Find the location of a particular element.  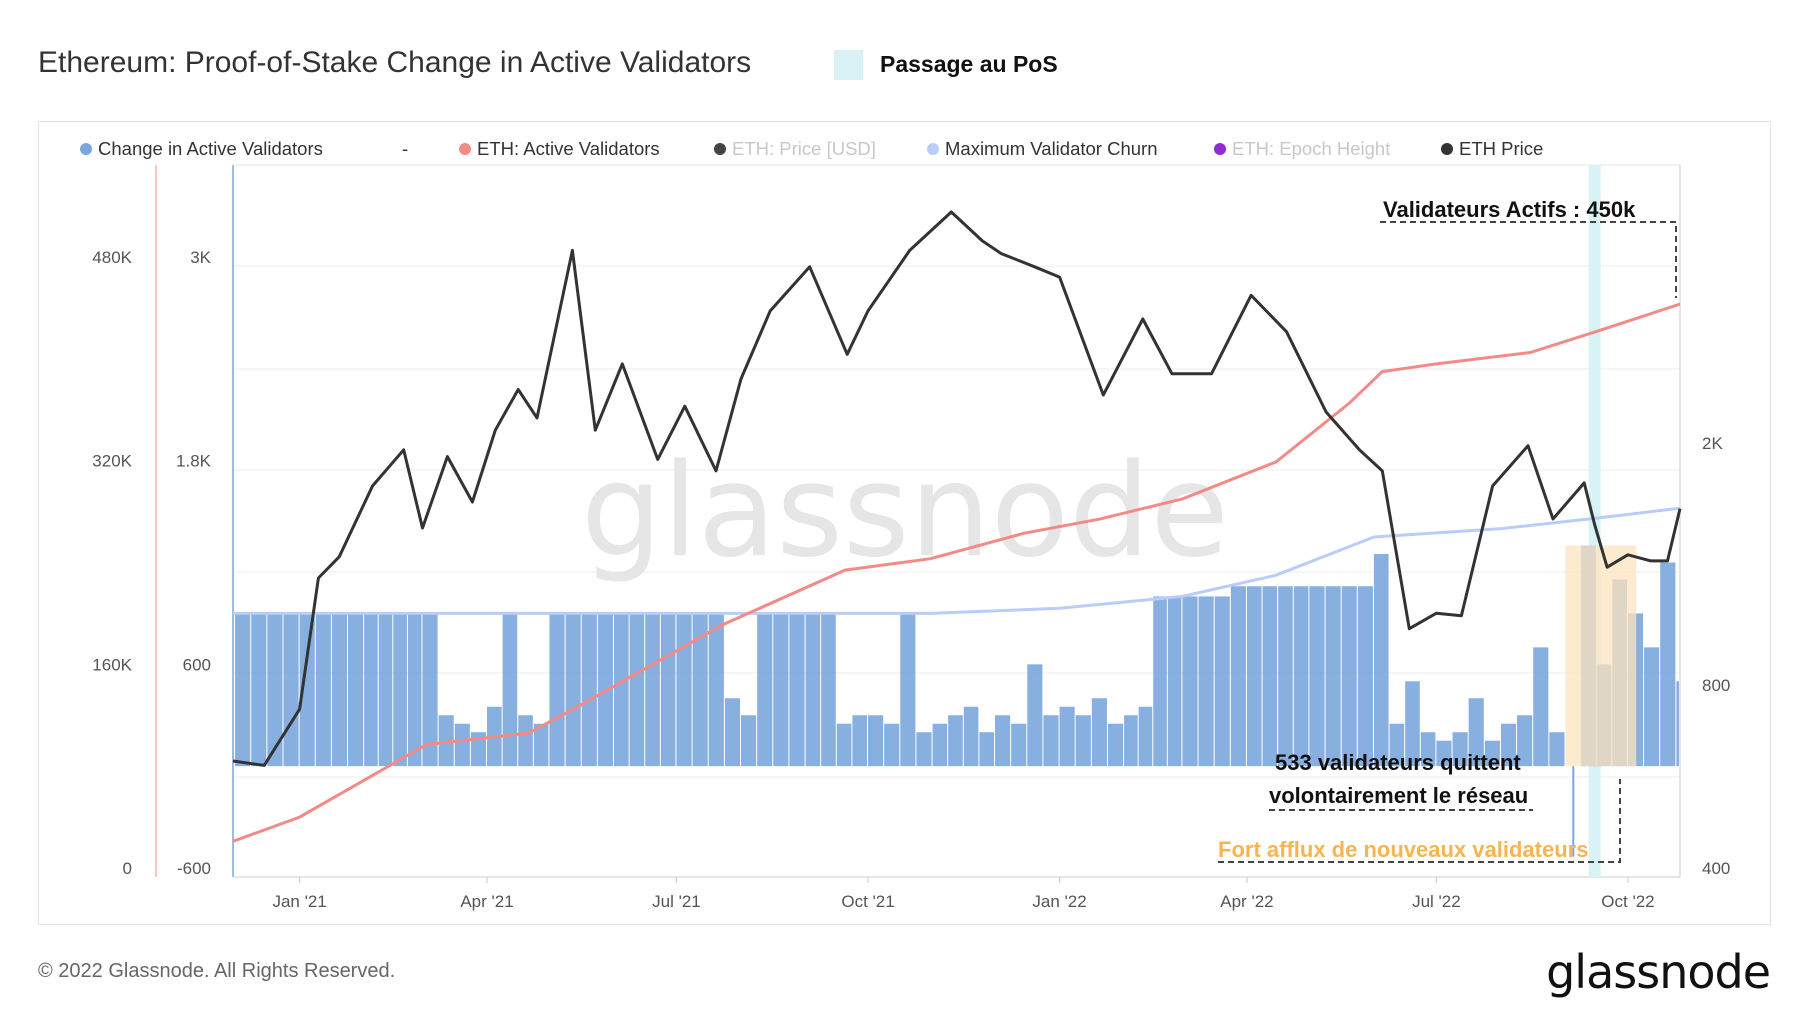

x-tick-label: Jan '21 is located at coordinates (299, 901).